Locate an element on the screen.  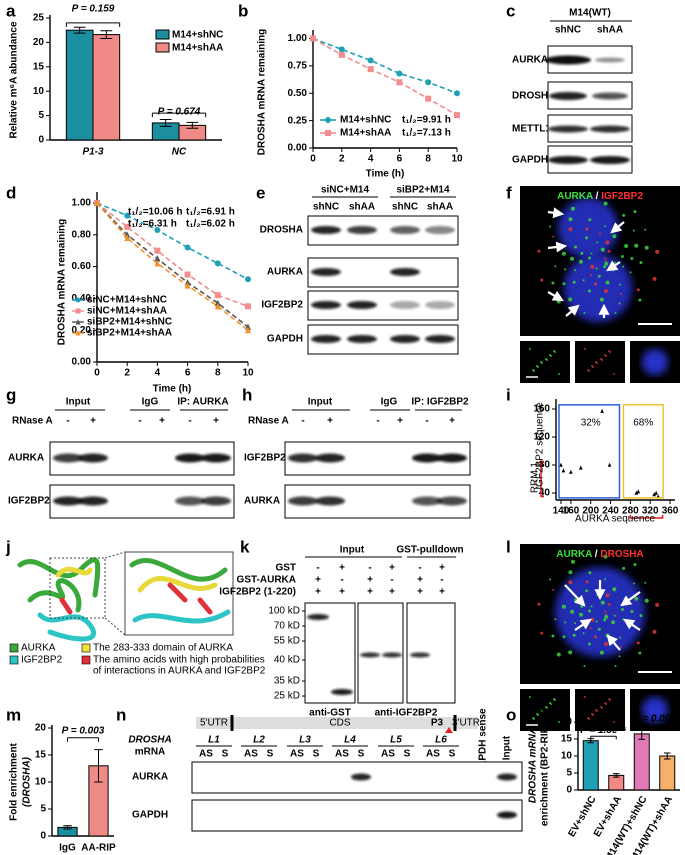
x-tick-label: 320 is located at coordinates (650, 511).